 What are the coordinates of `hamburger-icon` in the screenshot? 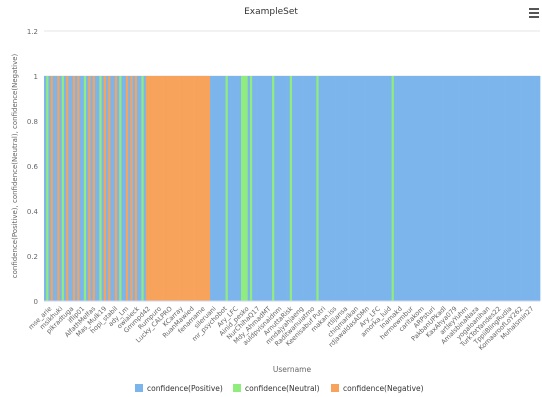 It's located at (534, 13).